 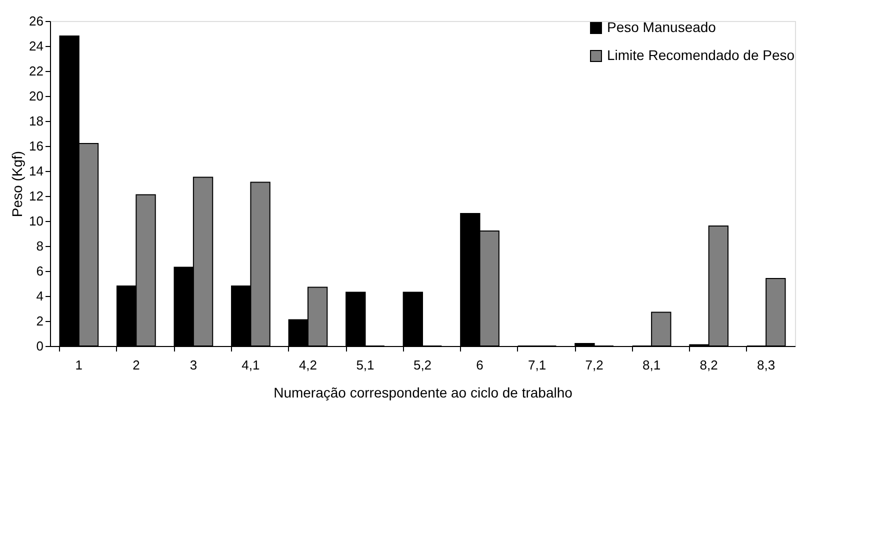 What do you see at coordinates (40, 246) in the screenshot?
I see `y-tick-label: 8` at bounding box center [40, 246].